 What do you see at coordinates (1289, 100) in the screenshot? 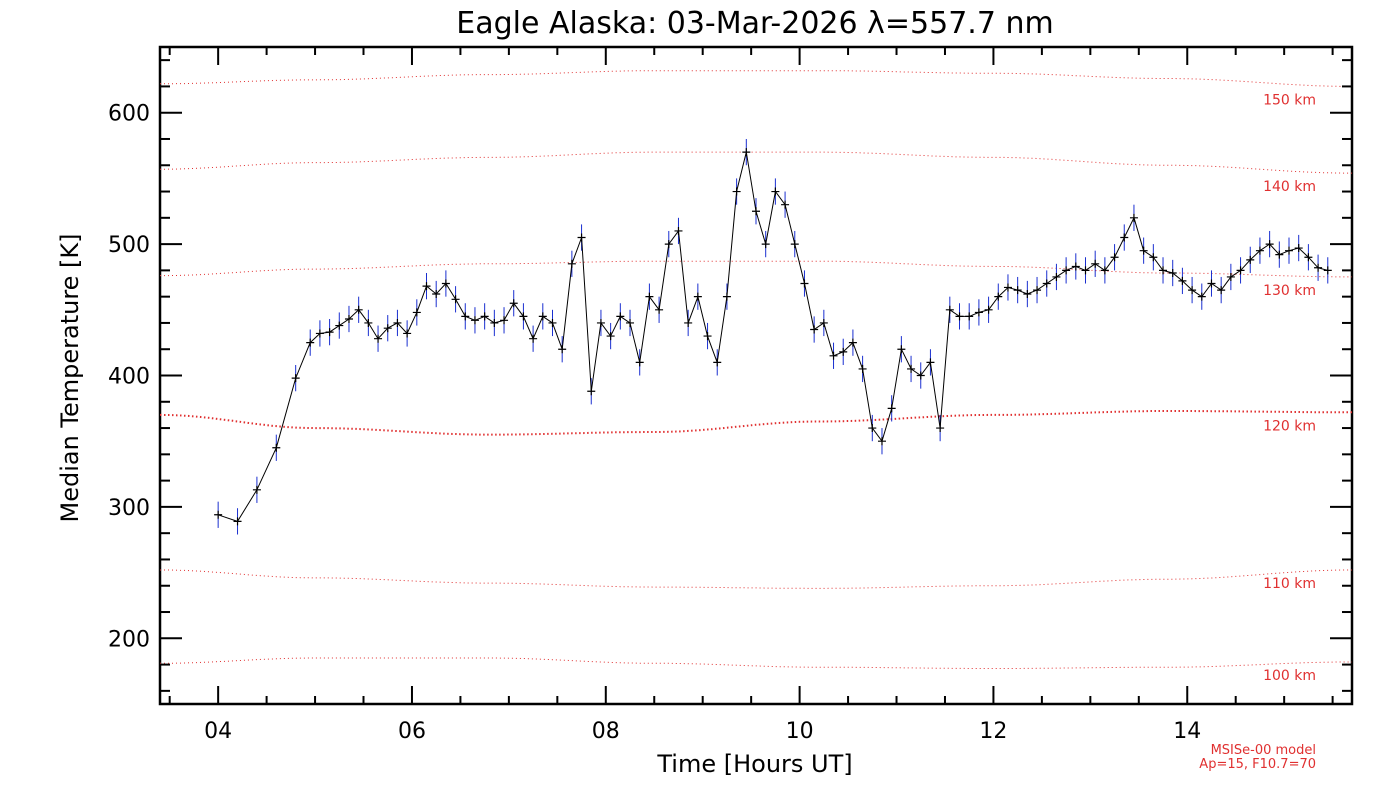
I see `model-label-150-km: 150 km` at bounding box center [1289, 100].